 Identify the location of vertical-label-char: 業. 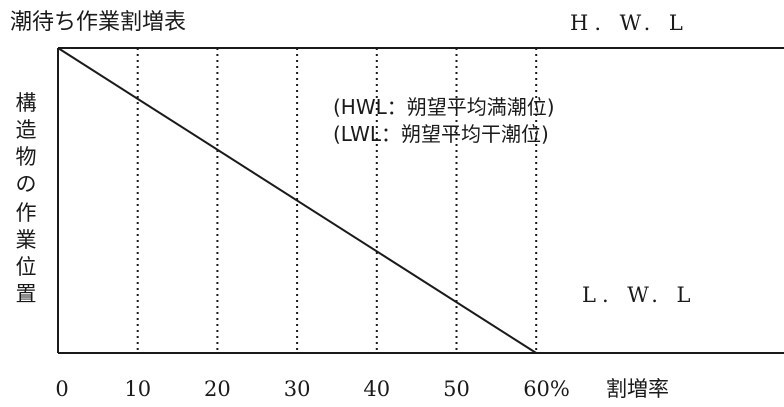
(26, 240).